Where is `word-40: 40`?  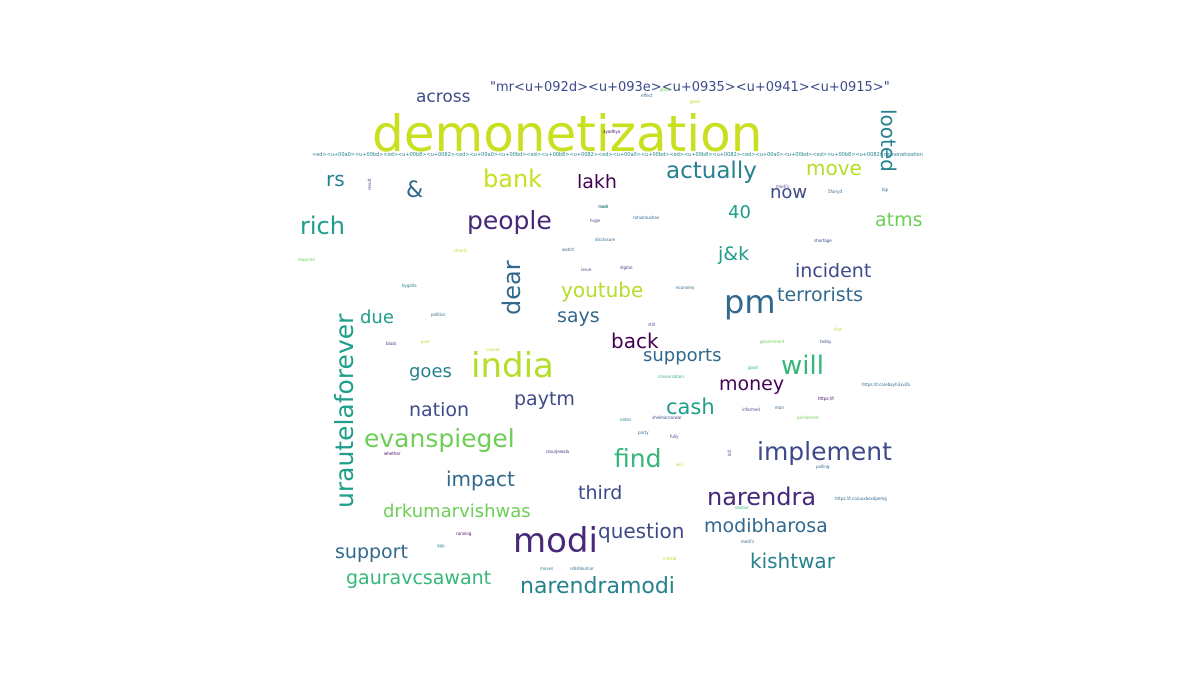
word-40: 40 is located at coordinates (739, 212).